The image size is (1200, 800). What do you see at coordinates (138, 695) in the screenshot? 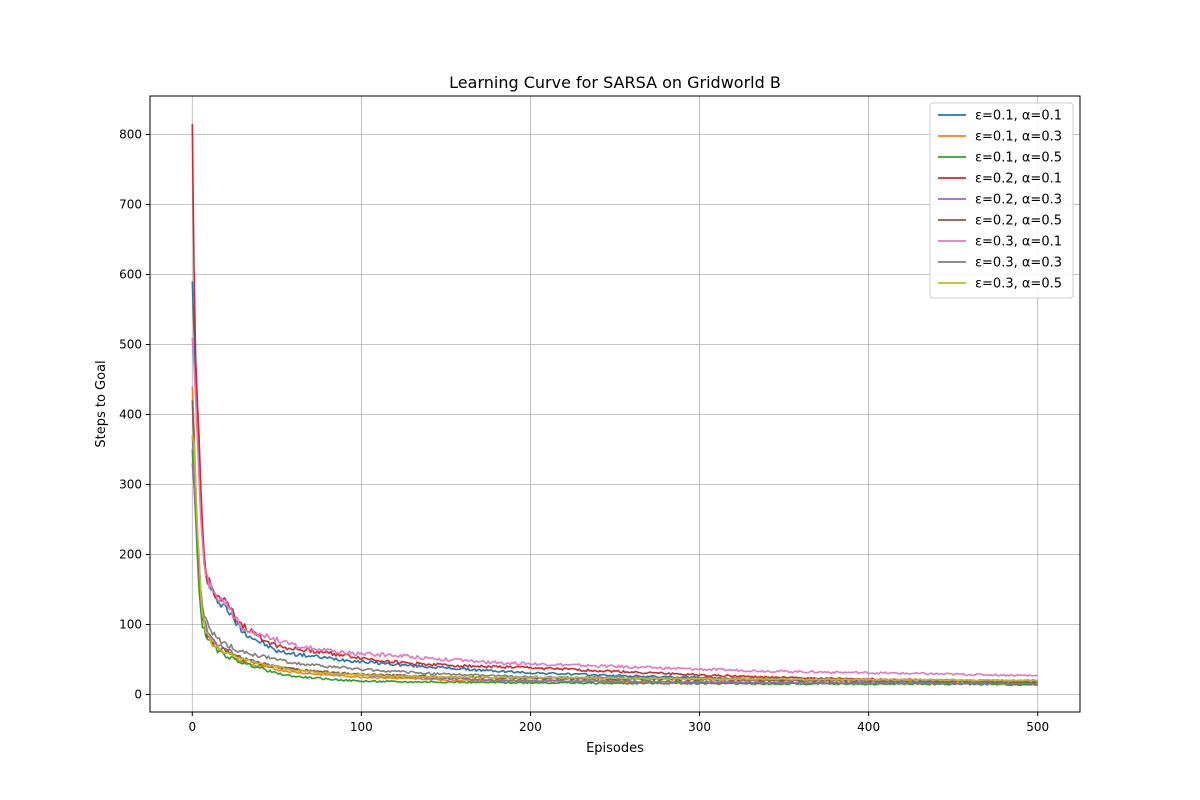
I see `y-tick-label: 0` at bounding box center [138, 695].